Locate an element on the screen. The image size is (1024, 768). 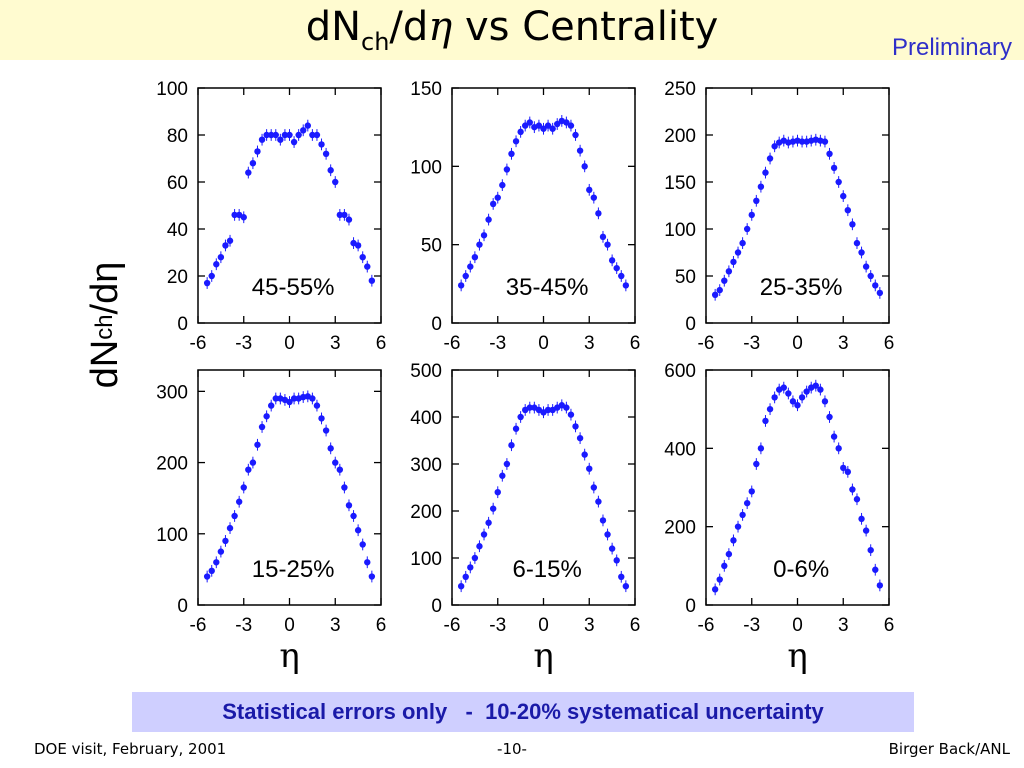
title-bar is located at coordinates (512, 30).